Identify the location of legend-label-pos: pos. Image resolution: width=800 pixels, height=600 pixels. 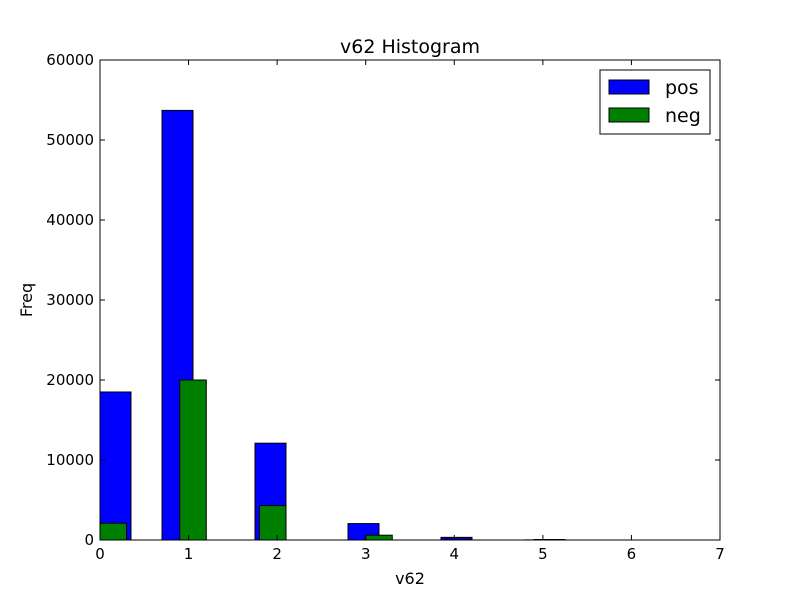
(682, 88).